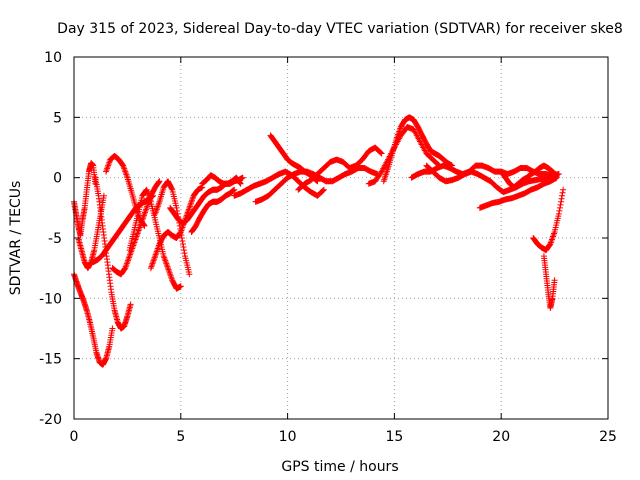  What do you see at coordinates (549, 282) in the screenshot?
I see `series-arc25` at bounding box center [549, 282].